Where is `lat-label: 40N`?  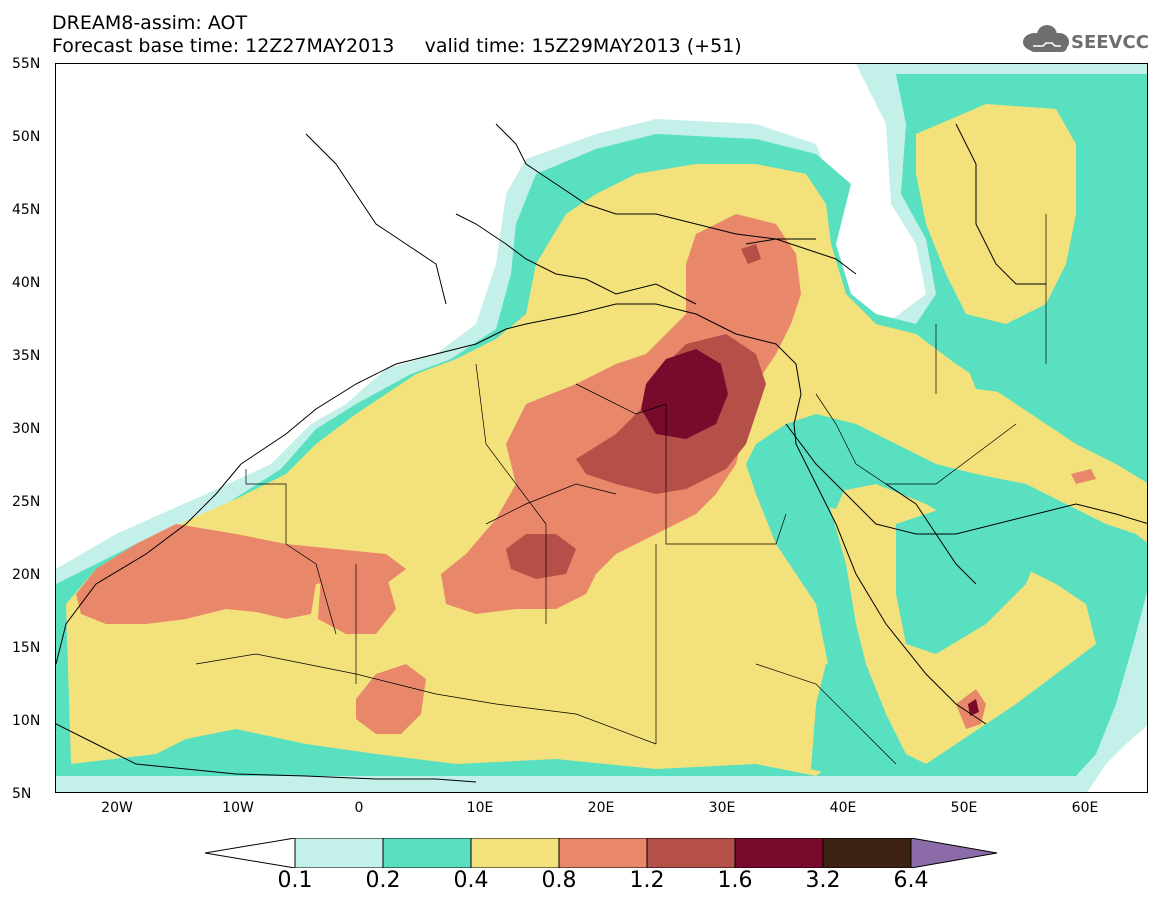
lat-label: 40N is located at coordinates (26, 283).